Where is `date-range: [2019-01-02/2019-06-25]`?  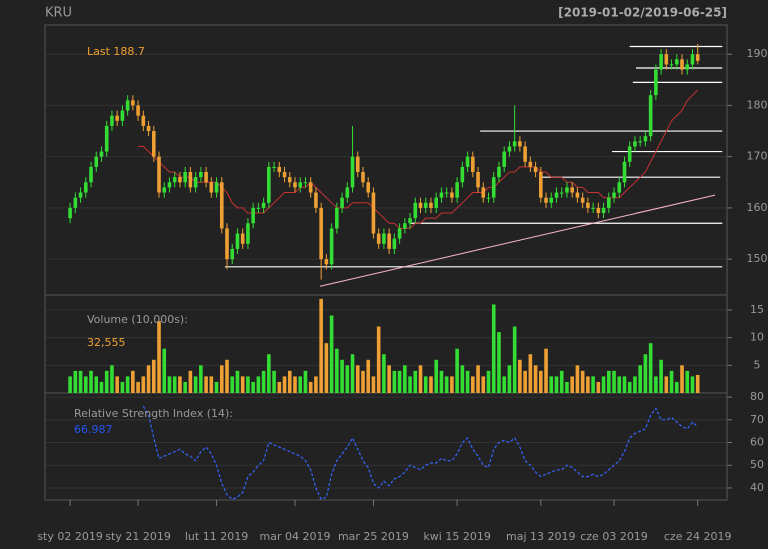
date-range: [2019-01-02/2019-06-25] is located at coordinates (642, 13).